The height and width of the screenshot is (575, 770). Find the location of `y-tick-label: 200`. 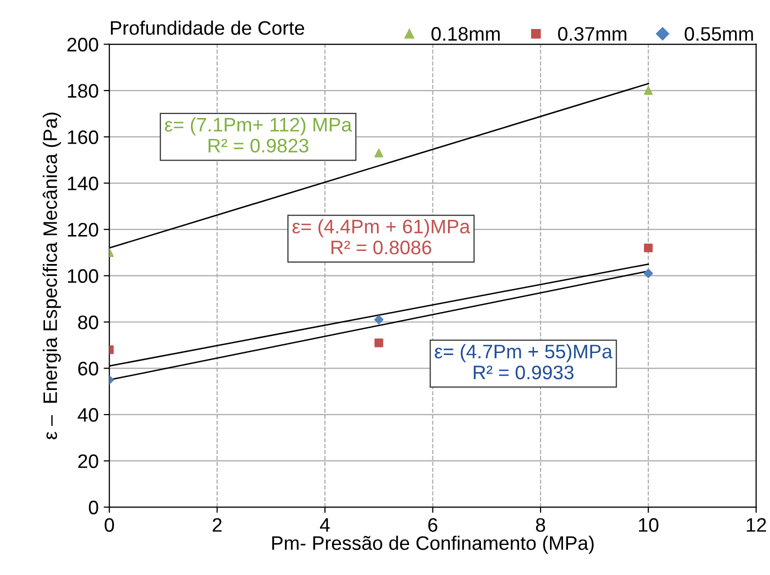

y-tick-label: 200 is located at coordinates (82, 45).